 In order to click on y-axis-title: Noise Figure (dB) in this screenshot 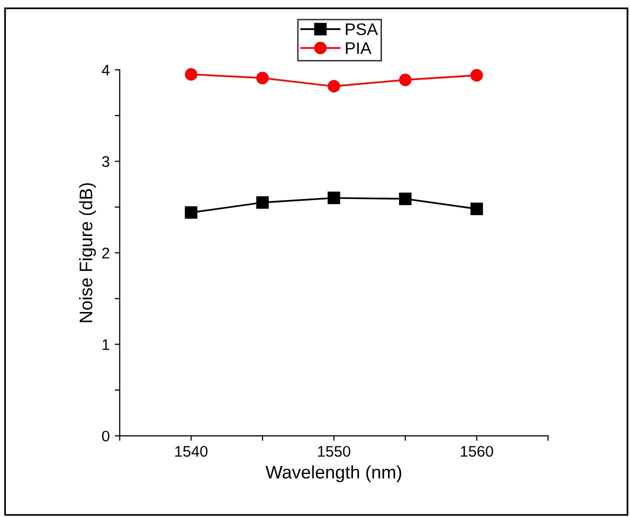, I will do `click(87, 252)`.